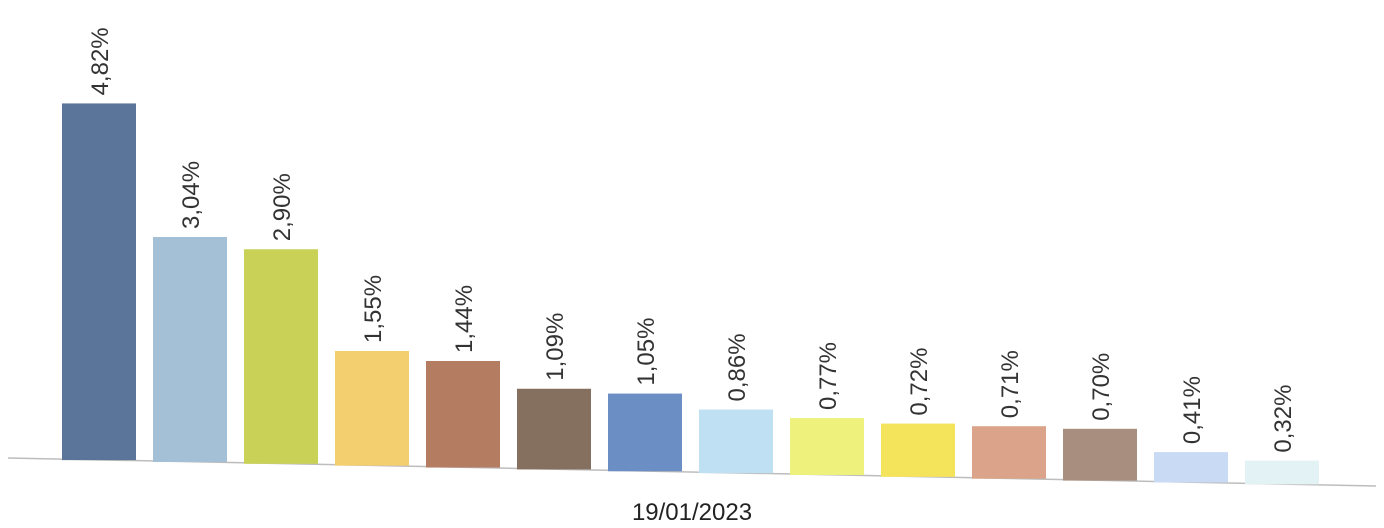  What do you see at coordinates (464, 319) in the screenshot?
I see `bar-value-label-5: 1,44%` at bounding box center [464, 319].